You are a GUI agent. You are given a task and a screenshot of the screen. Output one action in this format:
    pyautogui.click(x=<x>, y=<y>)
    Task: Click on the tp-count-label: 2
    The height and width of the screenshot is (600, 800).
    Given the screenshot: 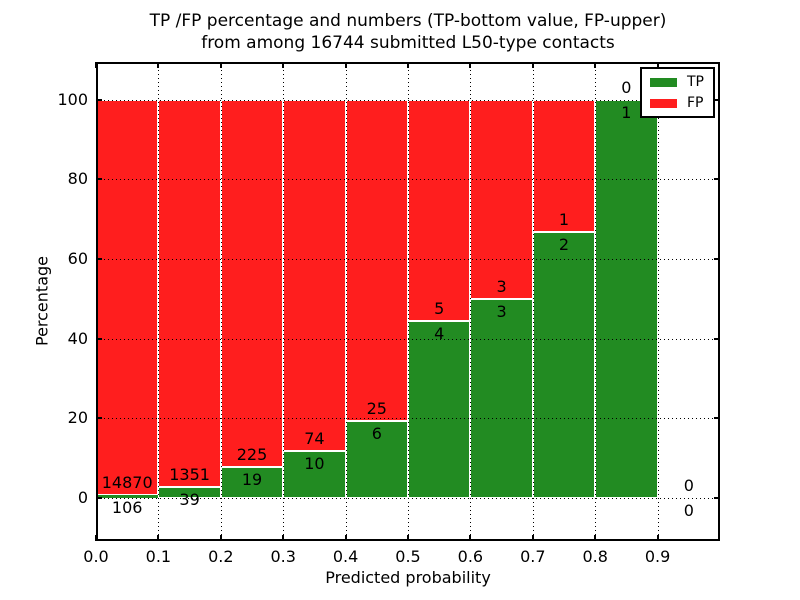 What is the action you would take?
    pyautogui.click(x=564, y=245)
    